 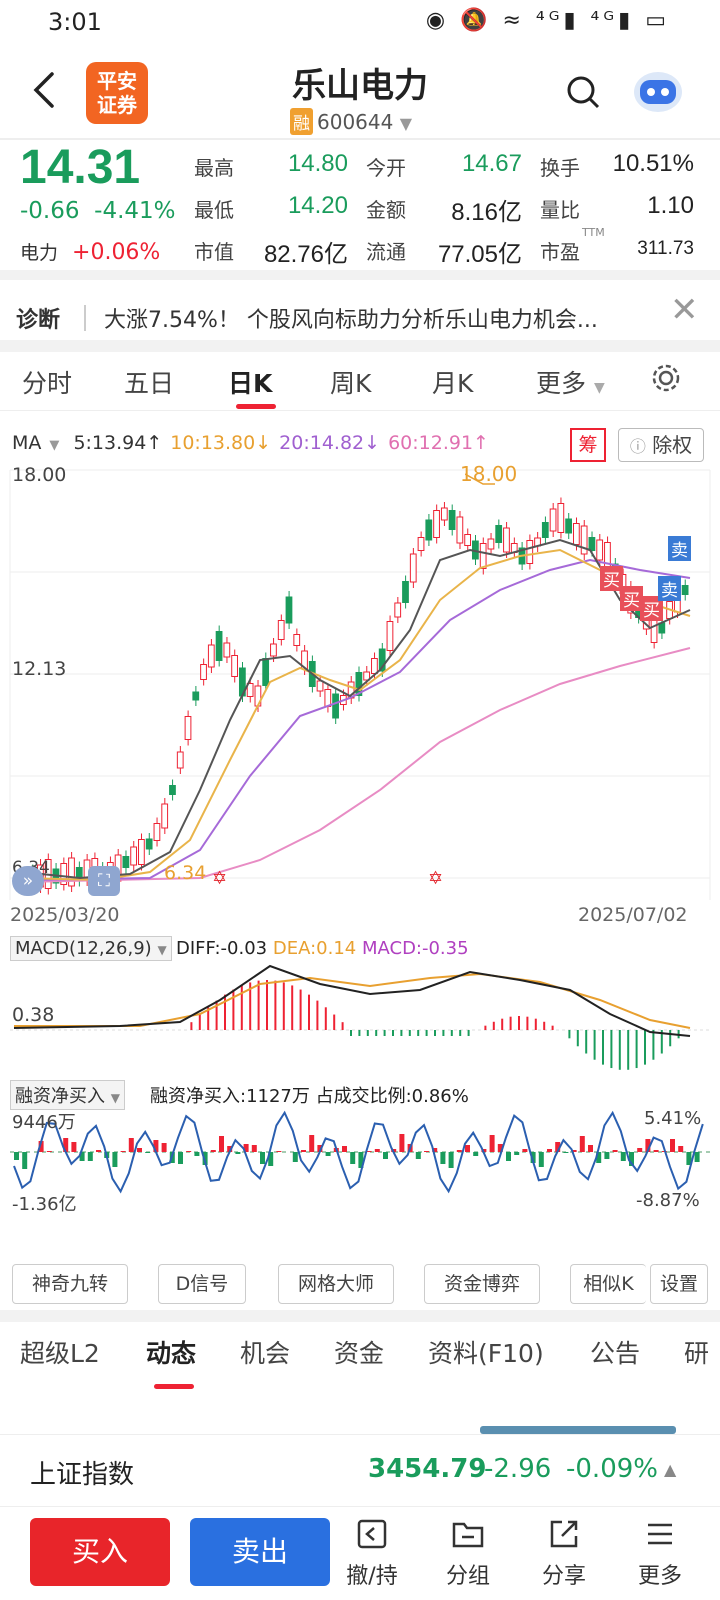 I want to click on tool-magic-nine: 神奇九转, so click(x=70, y=1284).